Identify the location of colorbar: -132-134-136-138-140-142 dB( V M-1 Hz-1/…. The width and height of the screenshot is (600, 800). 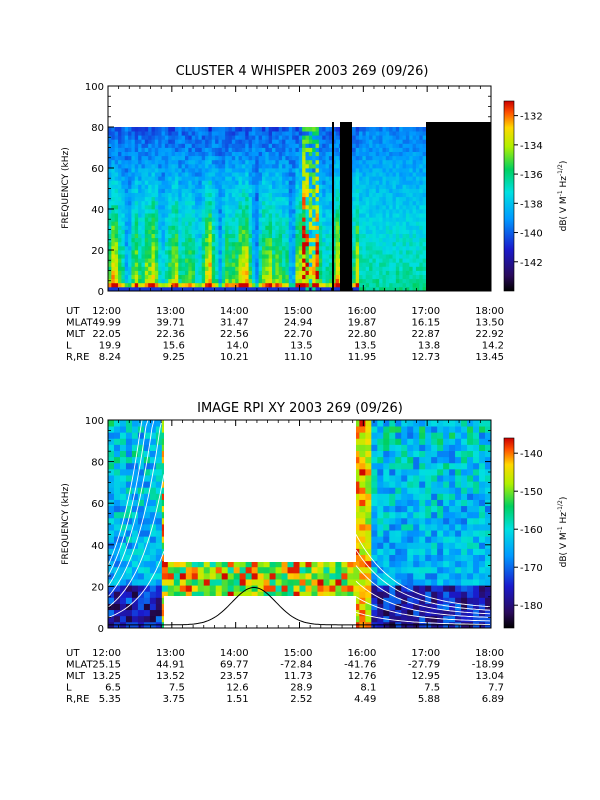
(536, 196).